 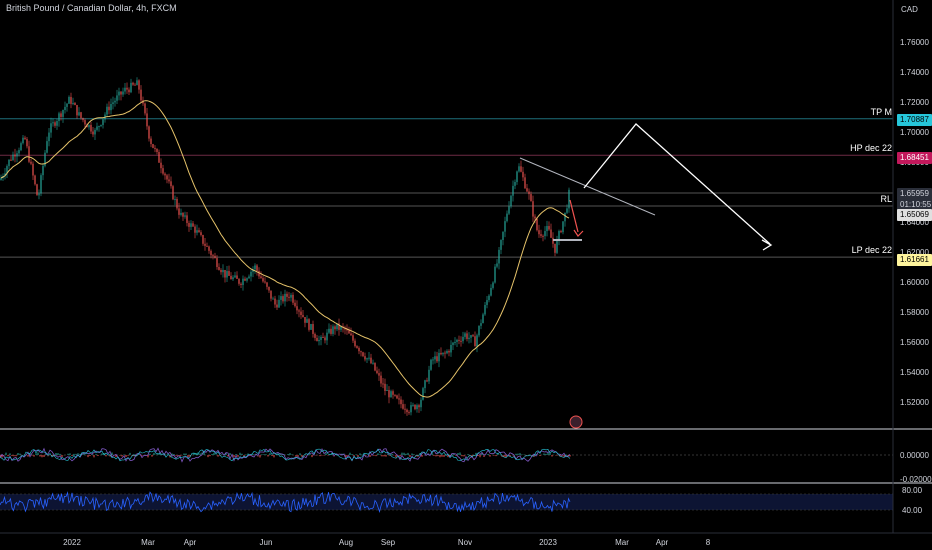 I want to click on countdown-badge: 01:10:55, so click(x=914, y=205).